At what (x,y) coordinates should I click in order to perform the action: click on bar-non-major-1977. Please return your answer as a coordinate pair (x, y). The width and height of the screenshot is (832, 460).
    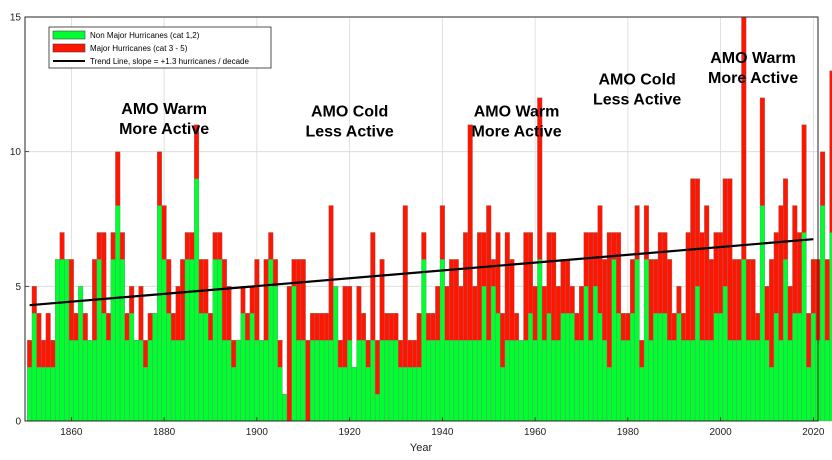
    Looking at the image, I should click on (614, 340).